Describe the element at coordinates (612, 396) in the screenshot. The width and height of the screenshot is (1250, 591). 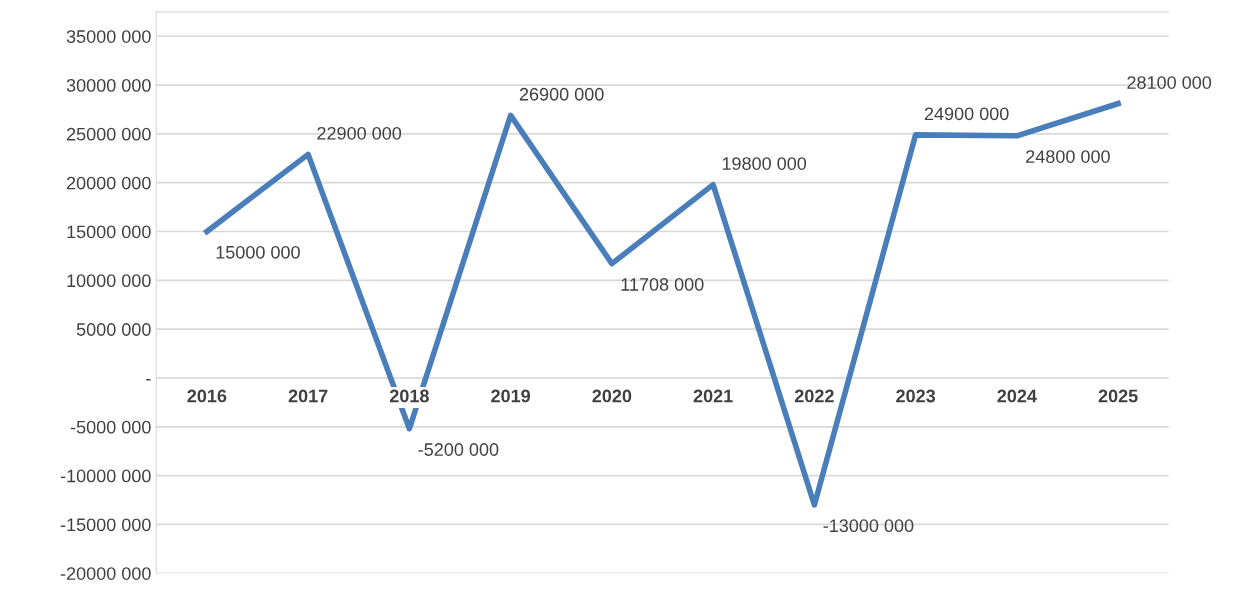
I see `x-tick-label: 2020` at that location.